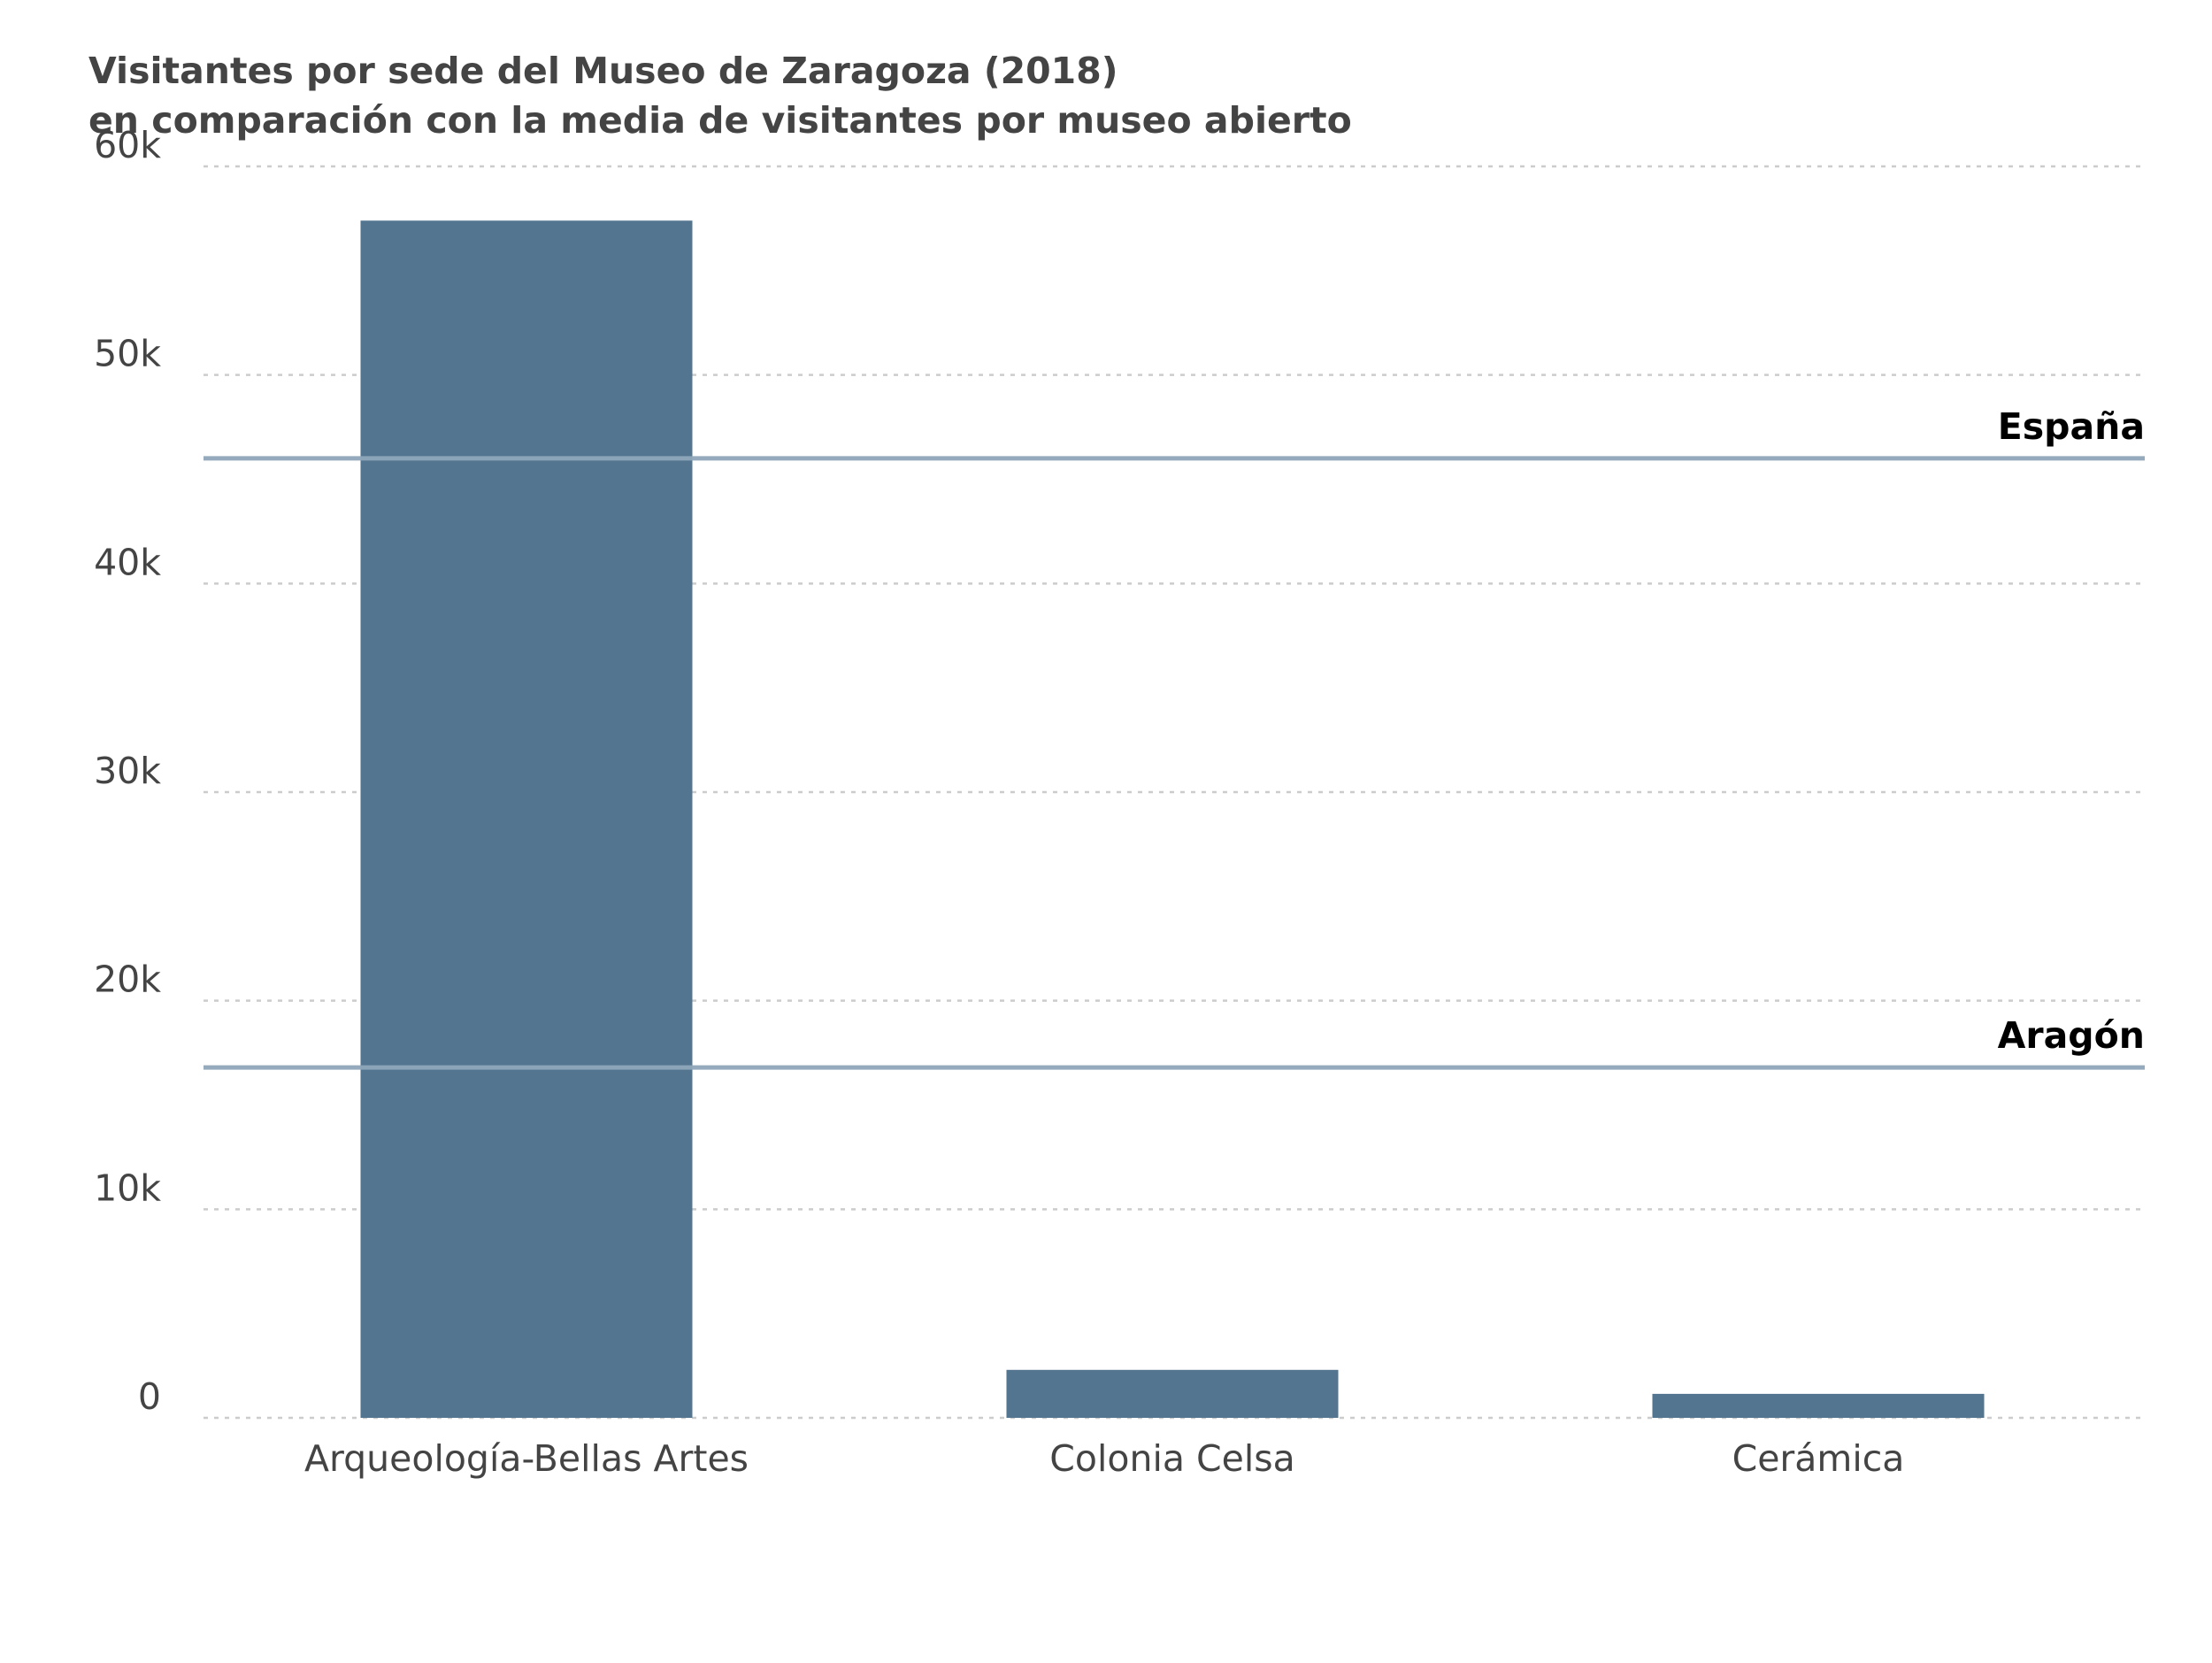 This screenshot has height=1663, width=2212. I want to click on y-tick-label: 30k, so click(128, 771).